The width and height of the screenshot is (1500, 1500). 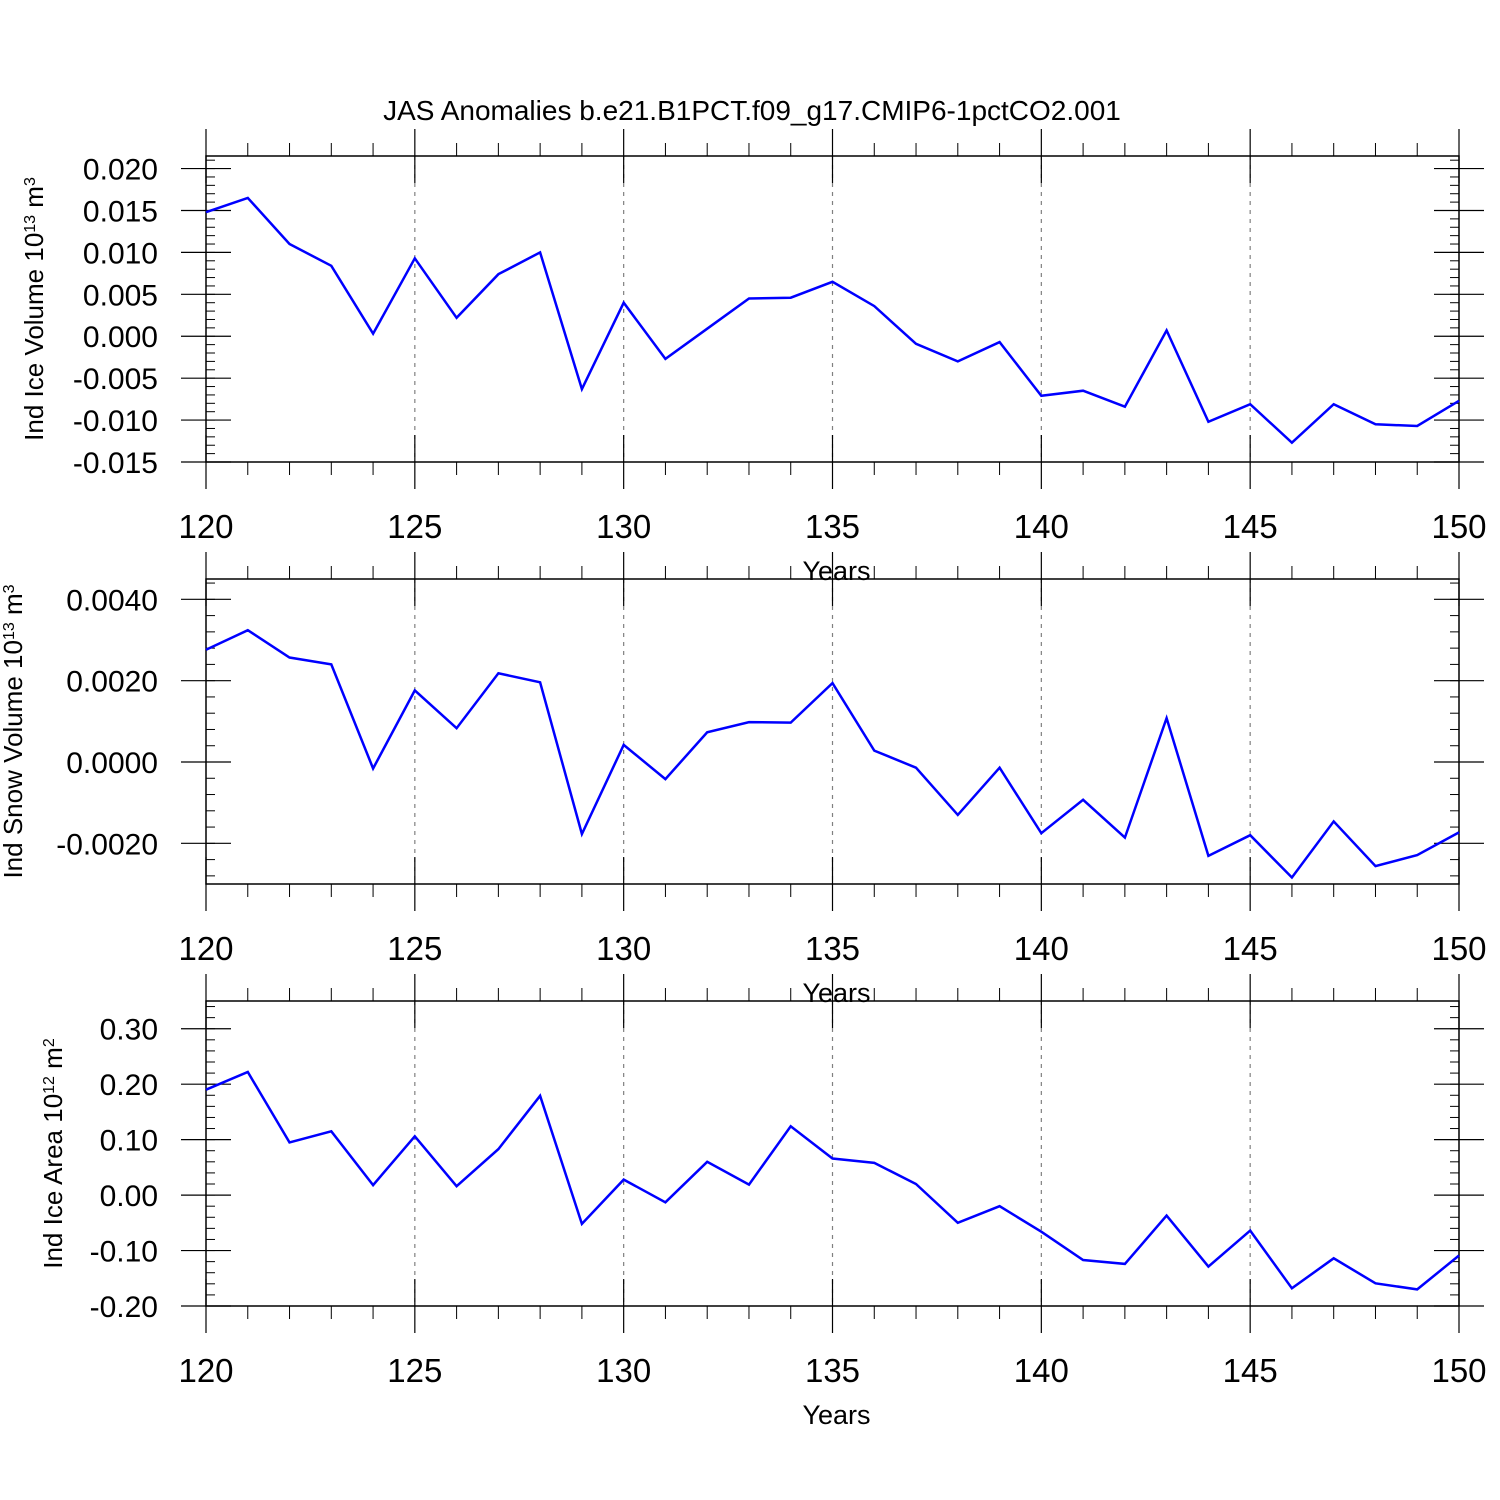 I want to click on y-tick-label: 0.30, so click(x=129, y=1030).